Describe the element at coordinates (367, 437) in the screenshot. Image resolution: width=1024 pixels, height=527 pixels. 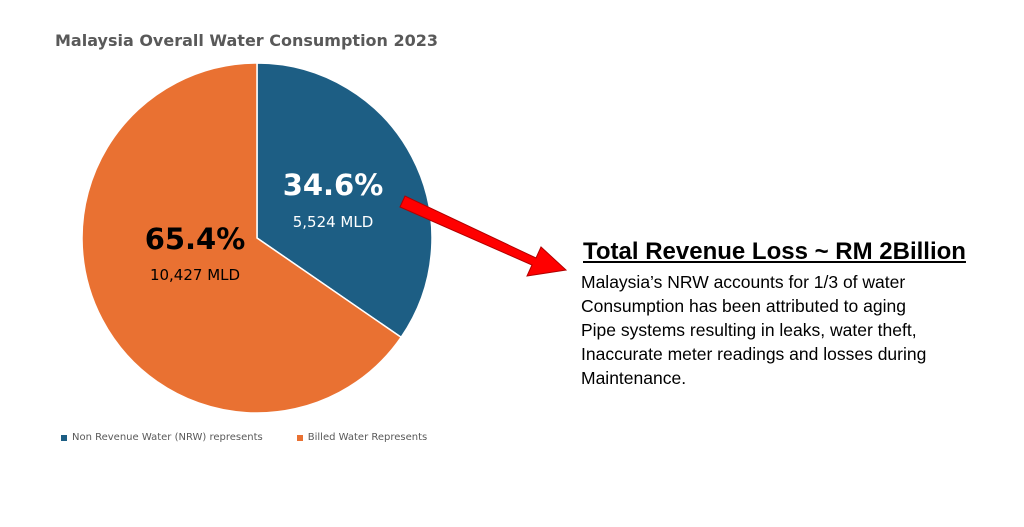
I see `legend-label-billed: Billed Water Represents` at that location.